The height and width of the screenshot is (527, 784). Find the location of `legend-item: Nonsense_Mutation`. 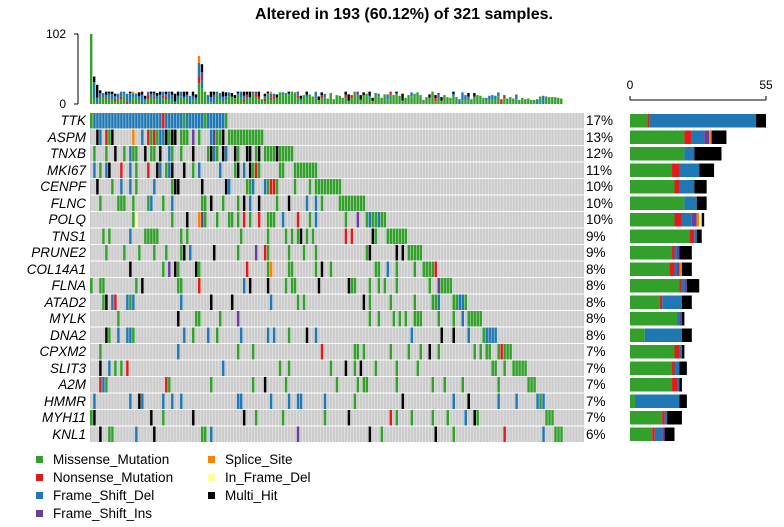

legend-item: Nonsense_Mutation is located at coordinates (104, 477).